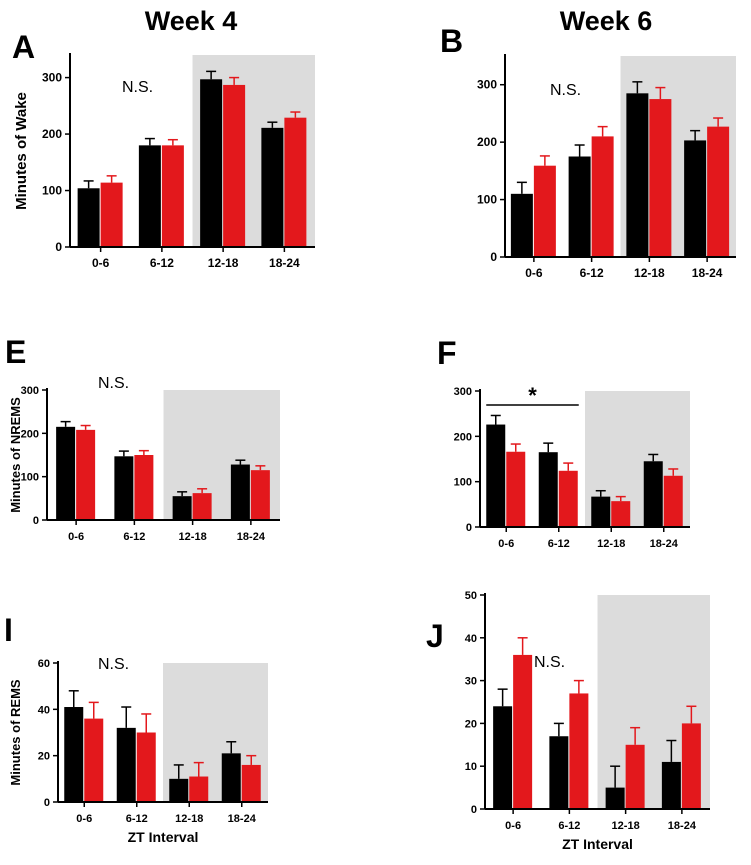 The image size is (751, 865). What do you see at coordinates (284, 263) in the screenshot?
I see `panel-a-xtick-label: 18-24` at bounding box center [284, 263].